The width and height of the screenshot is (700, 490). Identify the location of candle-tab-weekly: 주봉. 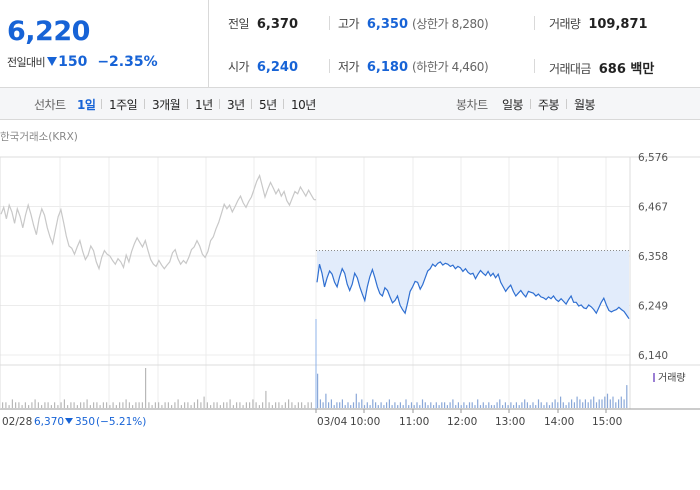
(549, 105).